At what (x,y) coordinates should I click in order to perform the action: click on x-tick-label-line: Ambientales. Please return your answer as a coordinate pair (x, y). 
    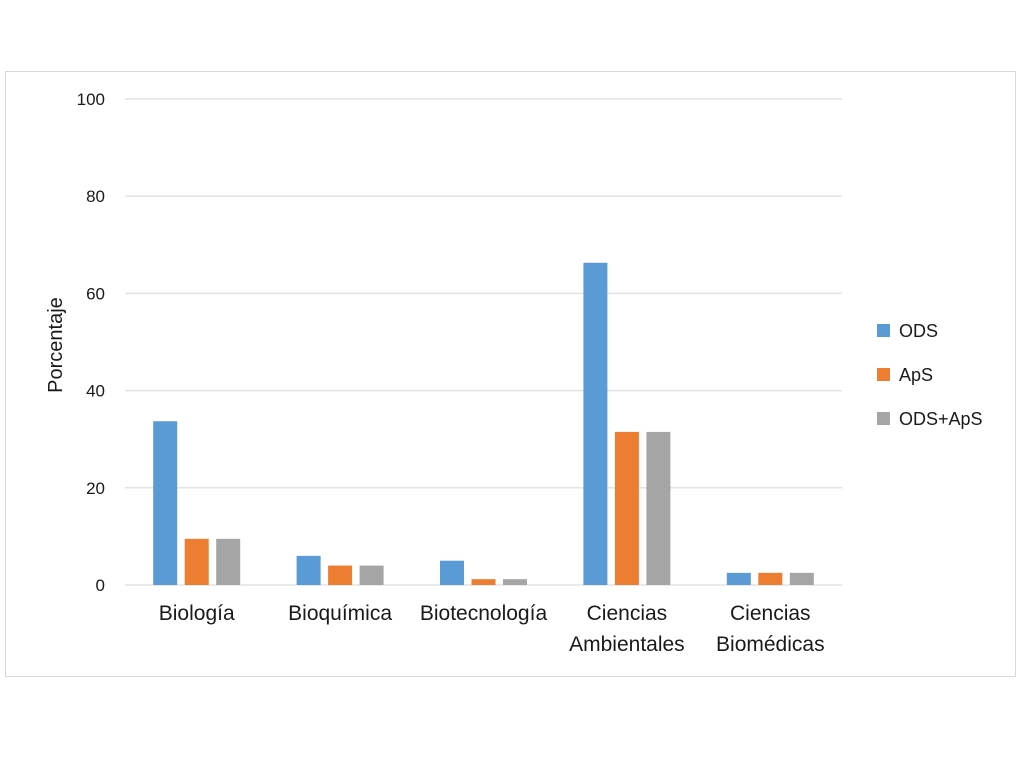
    Looking at the image, I should click on (627, 644).